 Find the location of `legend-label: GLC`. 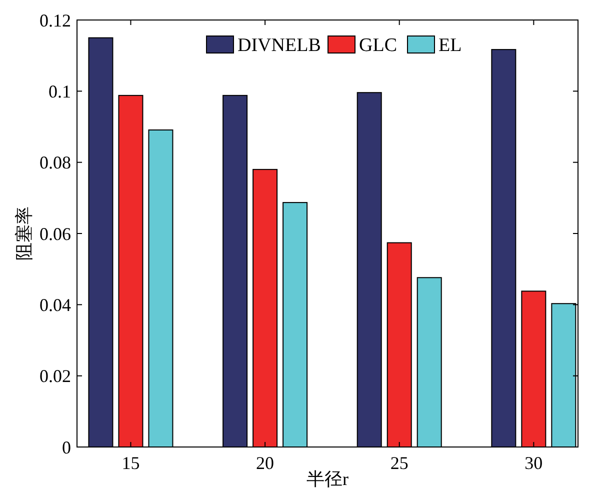

legend-label: GLC is located at coordinates (378, 45).